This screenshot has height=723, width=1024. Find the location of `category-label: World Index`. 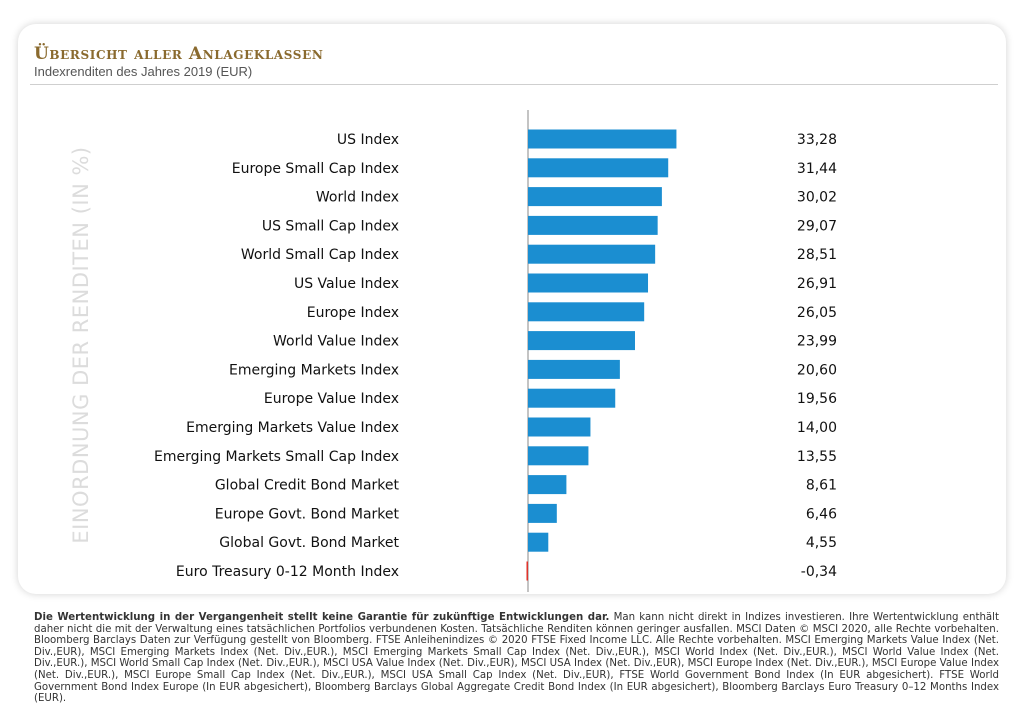

category-label: World Index is located at coordinates (357, 198).